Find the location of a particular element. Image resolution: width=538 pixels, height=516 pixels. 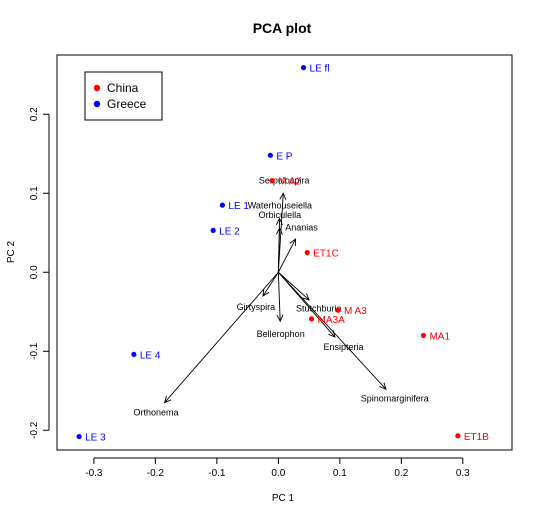

loading-label: Bellerophon is located at coordinates (281, 334).